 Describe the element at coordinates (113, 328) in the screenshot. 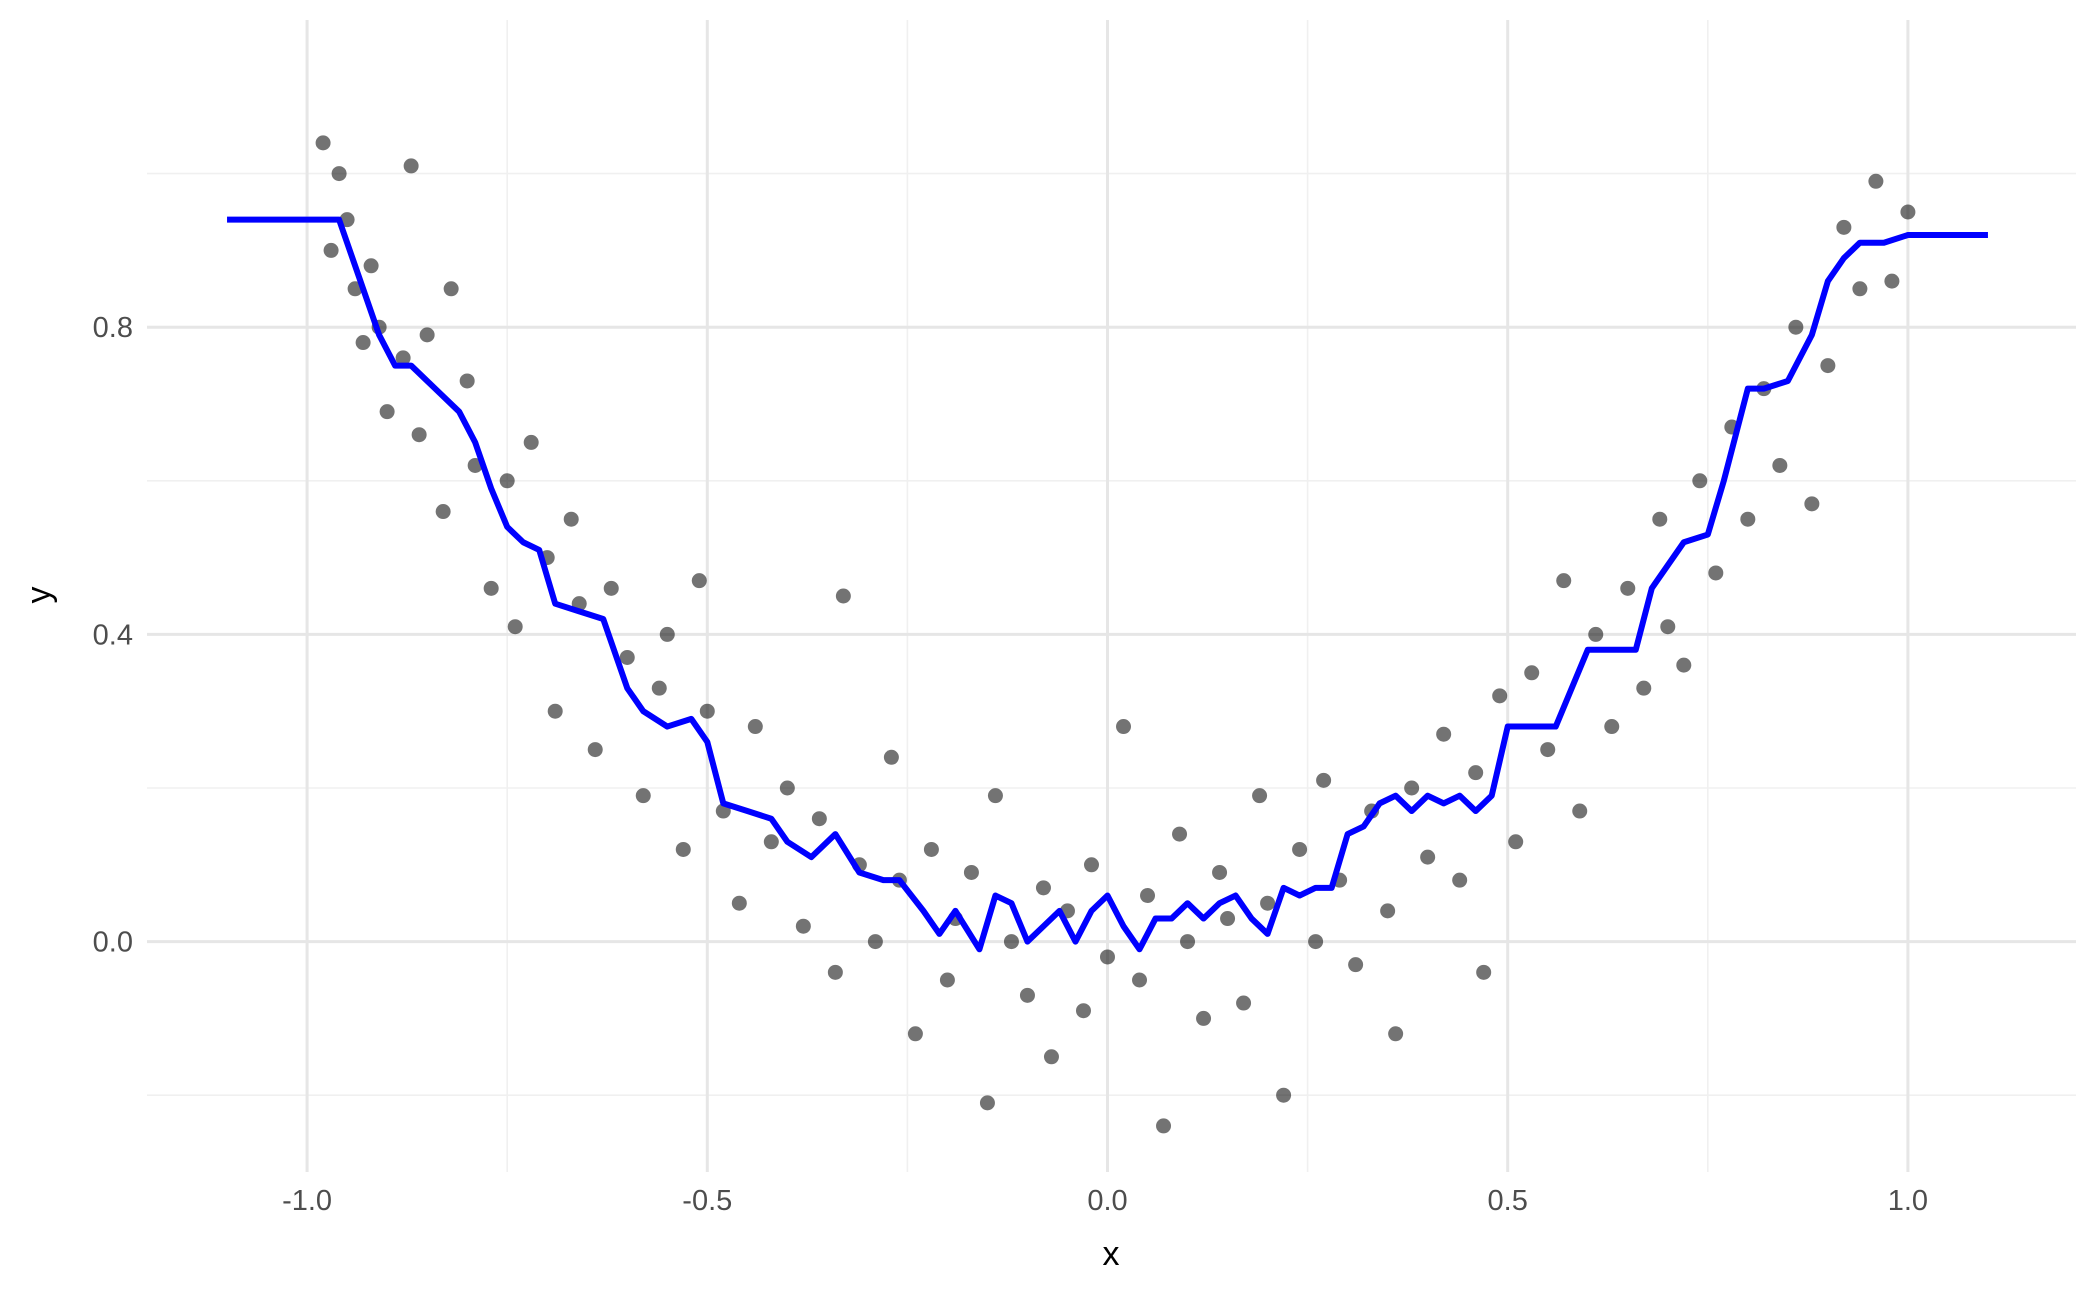

I see `y-tick-label: 0.8` at that location.